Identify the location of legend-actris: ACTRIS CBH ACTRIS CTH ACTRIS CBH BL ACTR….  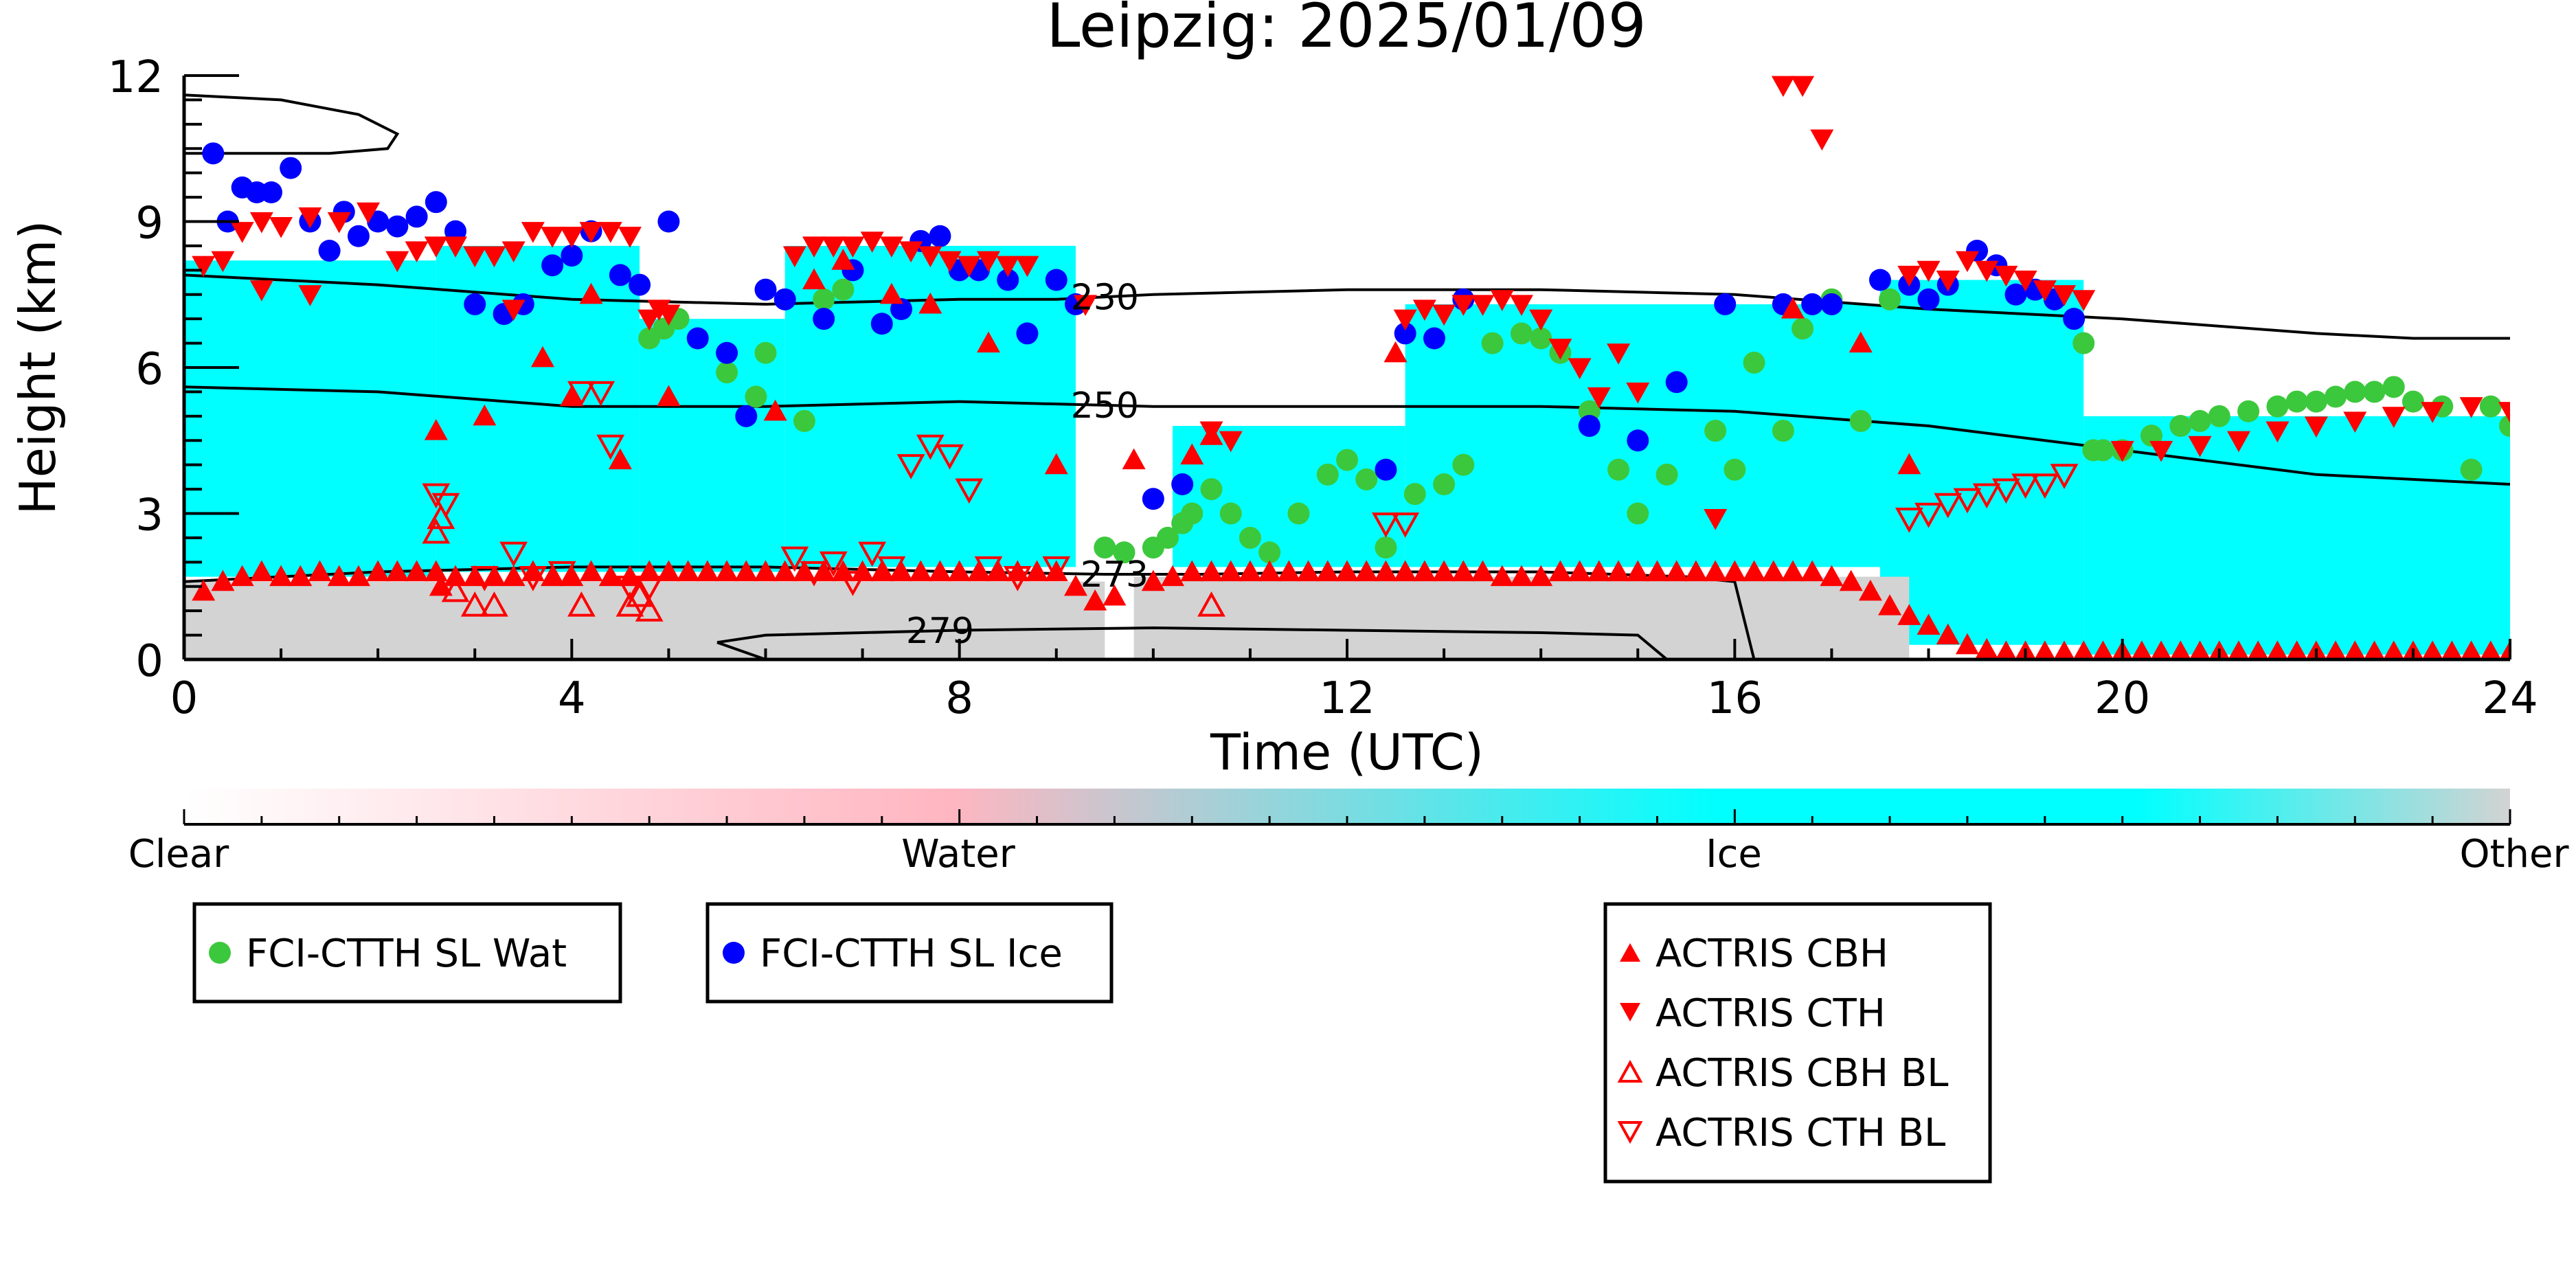
(1797, 1043).